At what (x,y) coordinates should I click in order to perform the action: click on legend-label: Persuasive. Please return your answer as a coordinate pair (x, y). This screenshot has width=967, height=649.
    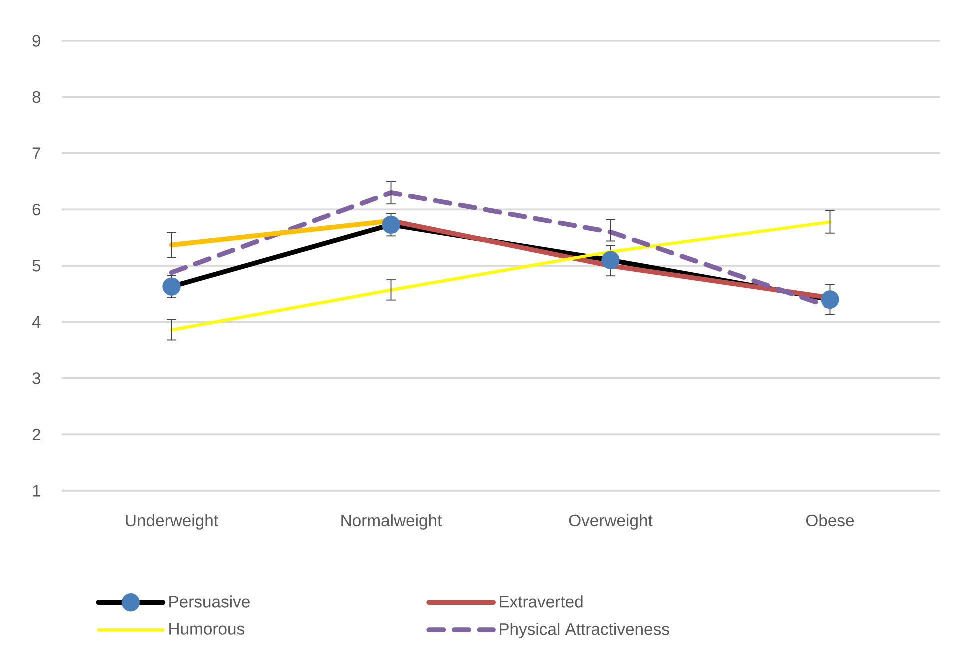
    Looking at the image, I should click on (210, 602).